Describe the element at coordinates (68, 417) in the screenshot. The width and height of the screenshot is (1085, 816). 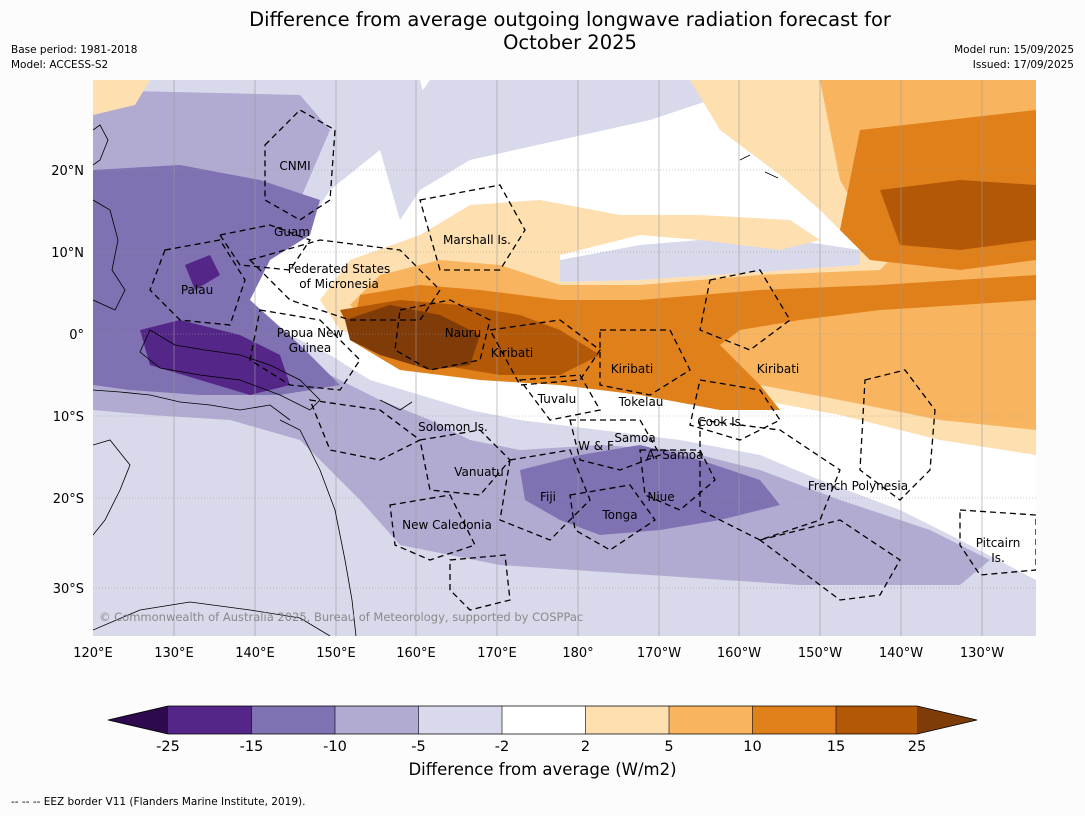
I see `lat-tick-label: 10°S` at that location.